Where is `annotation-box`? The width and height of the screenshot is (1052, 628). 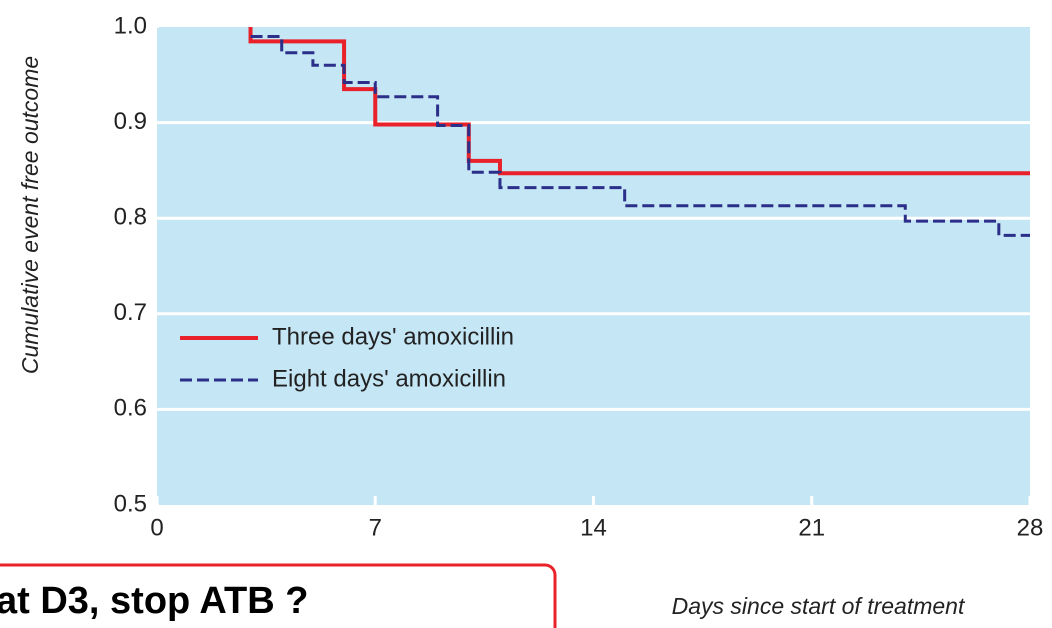 annotation-box is located at coordinates (278, 595).